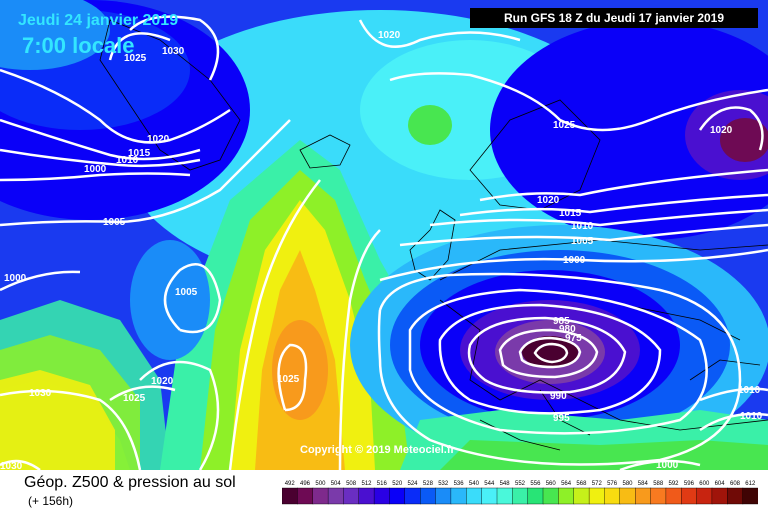 Image resolution: width=768 pixels, height=512 pixels. What do you see at coordinates (548, 200) in the screenshot?
I see `iso-1020-low: 1020` at bounding box center [548, 200].